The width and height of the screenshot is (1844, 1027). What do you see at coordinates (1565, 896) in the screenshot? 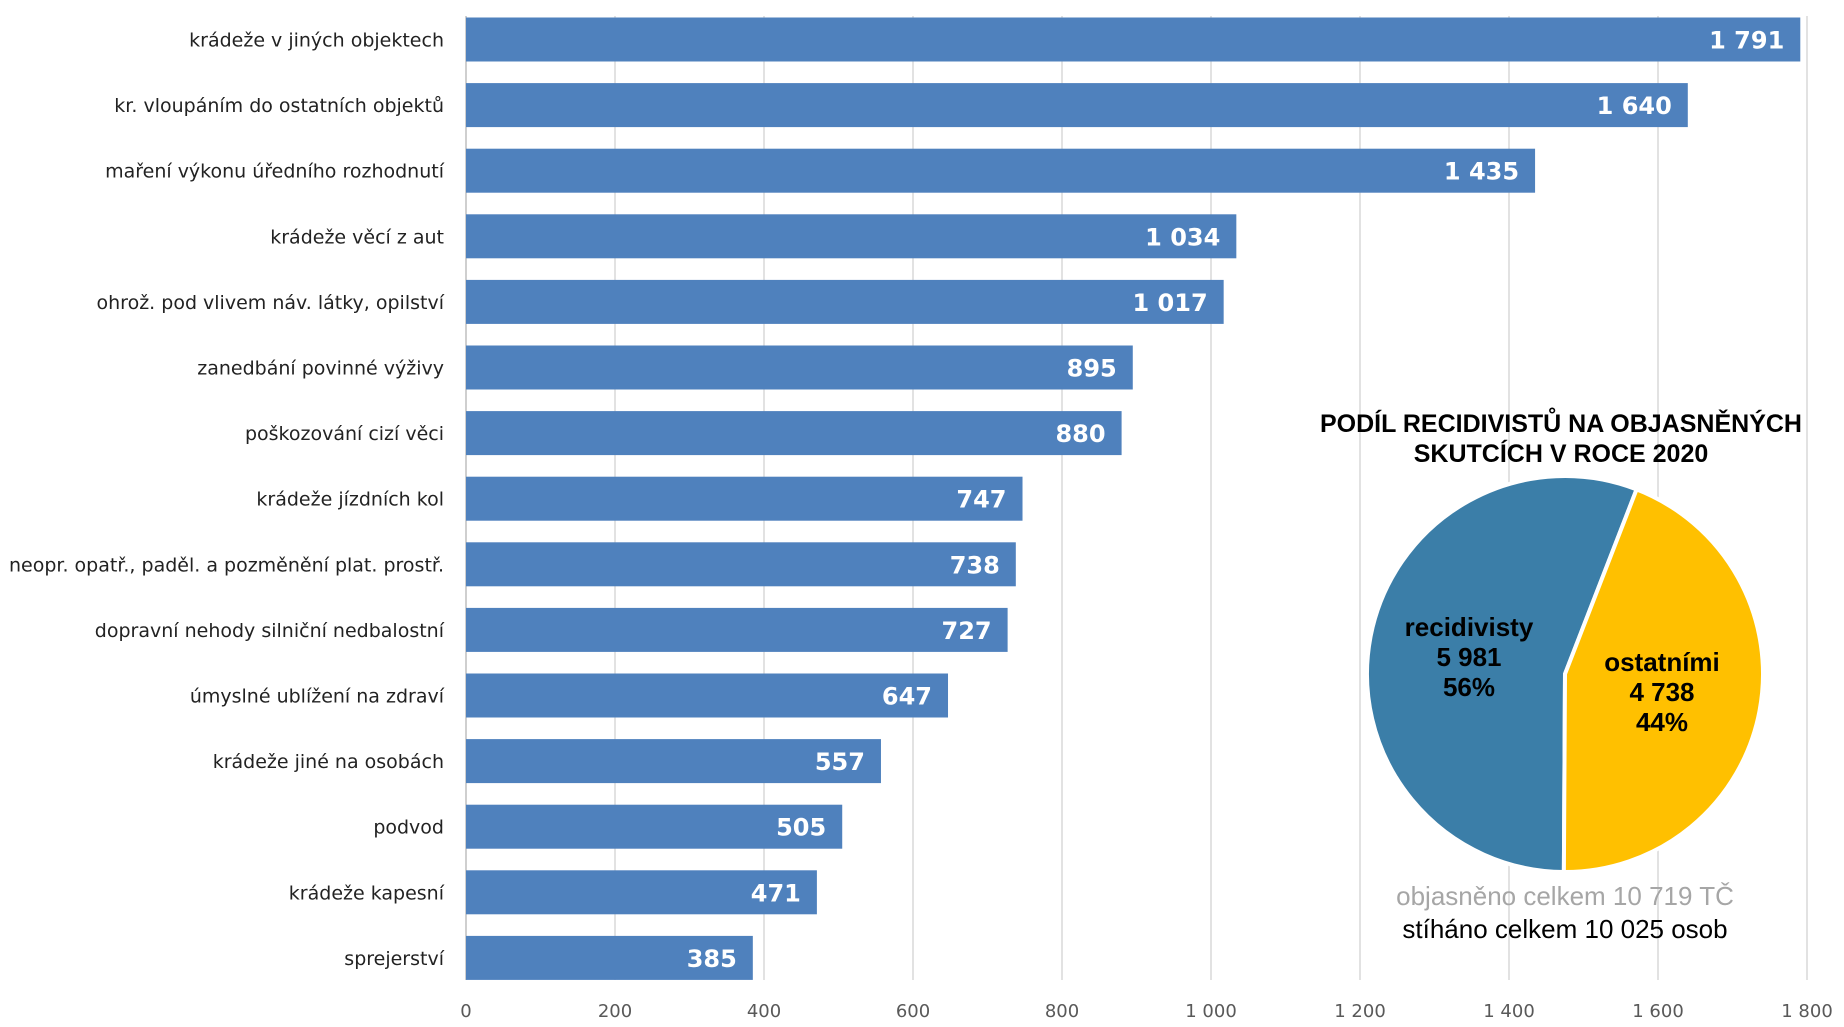
I see `note-solved-total: objasněno celkem 10 719 TČ` at bounding box center [1565, 896].